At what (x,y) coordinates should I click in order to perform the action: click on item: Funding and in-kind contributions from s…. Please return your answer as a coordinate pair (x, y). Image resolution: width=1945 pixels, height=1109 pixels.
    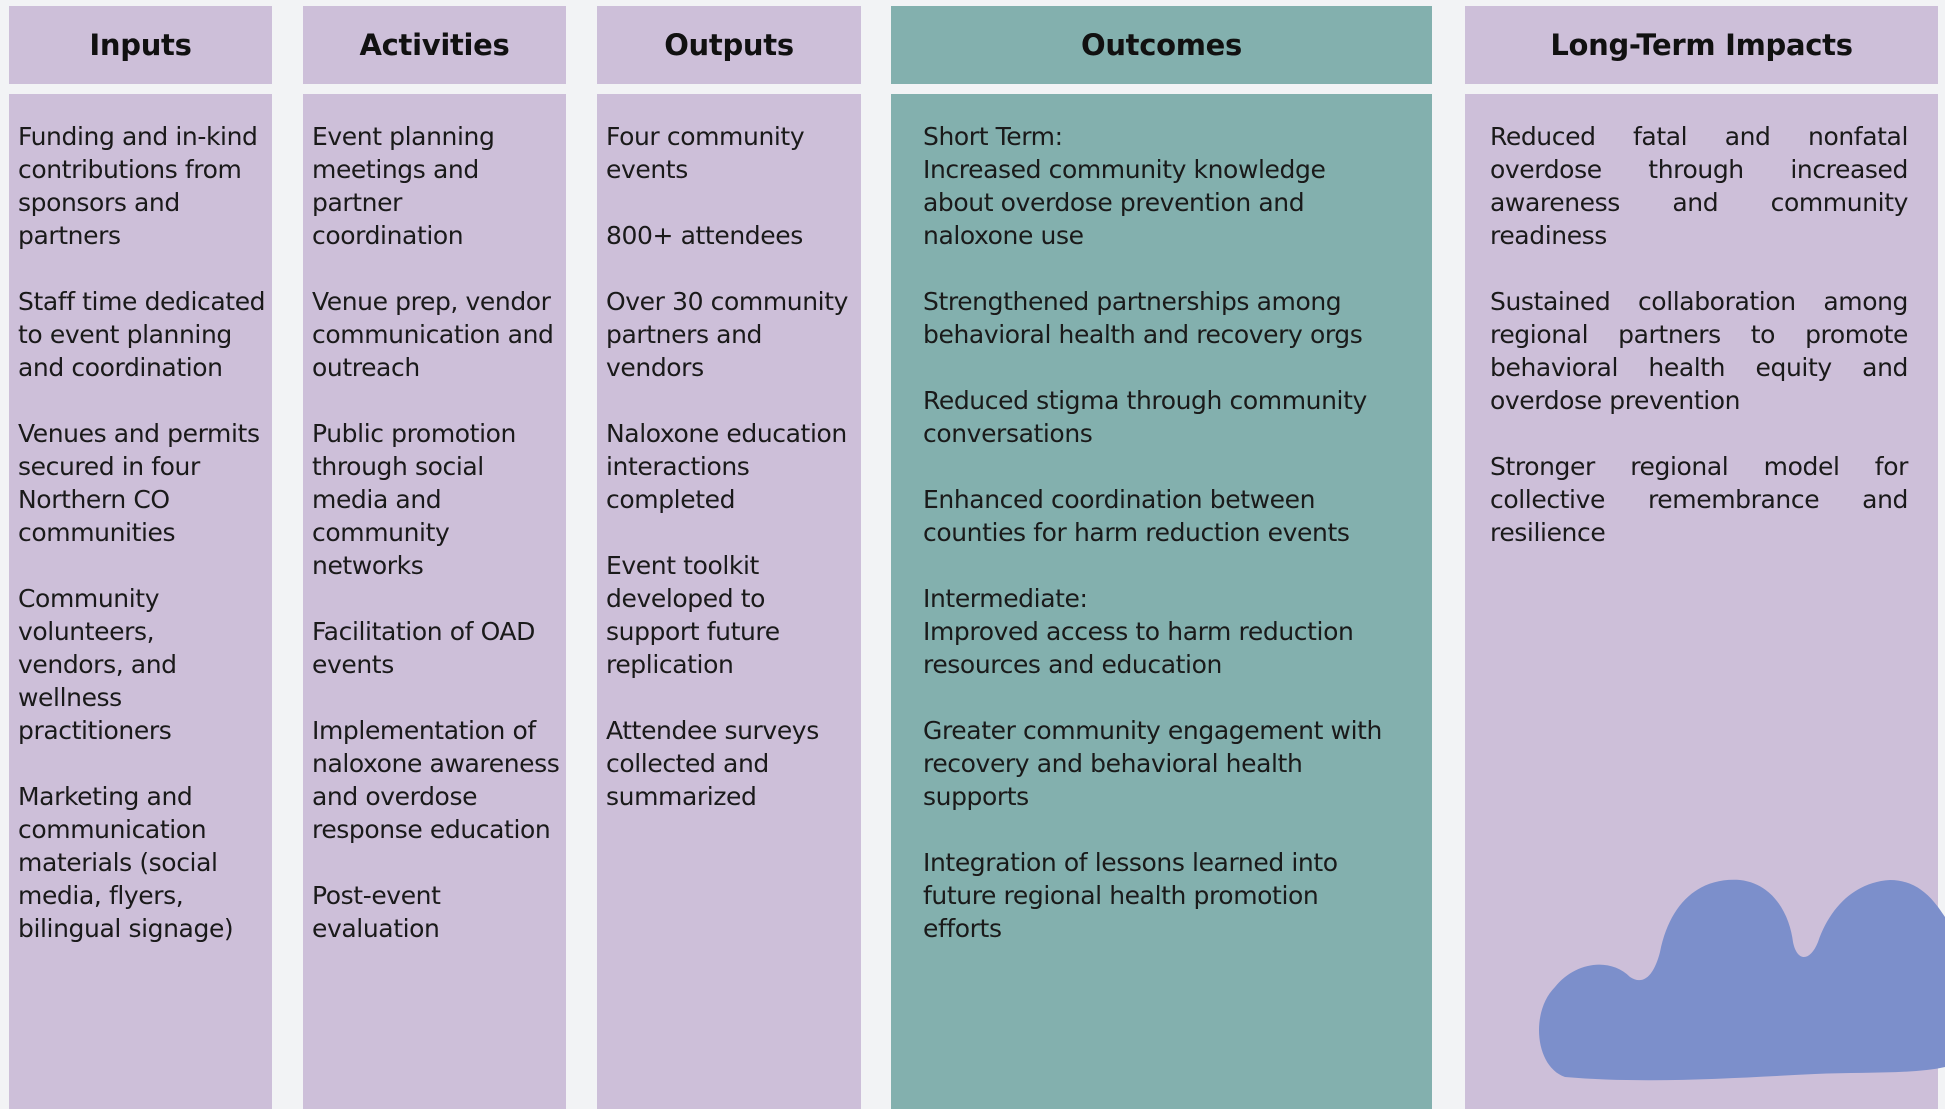
    Looking at the image, I should click on (138, 186).